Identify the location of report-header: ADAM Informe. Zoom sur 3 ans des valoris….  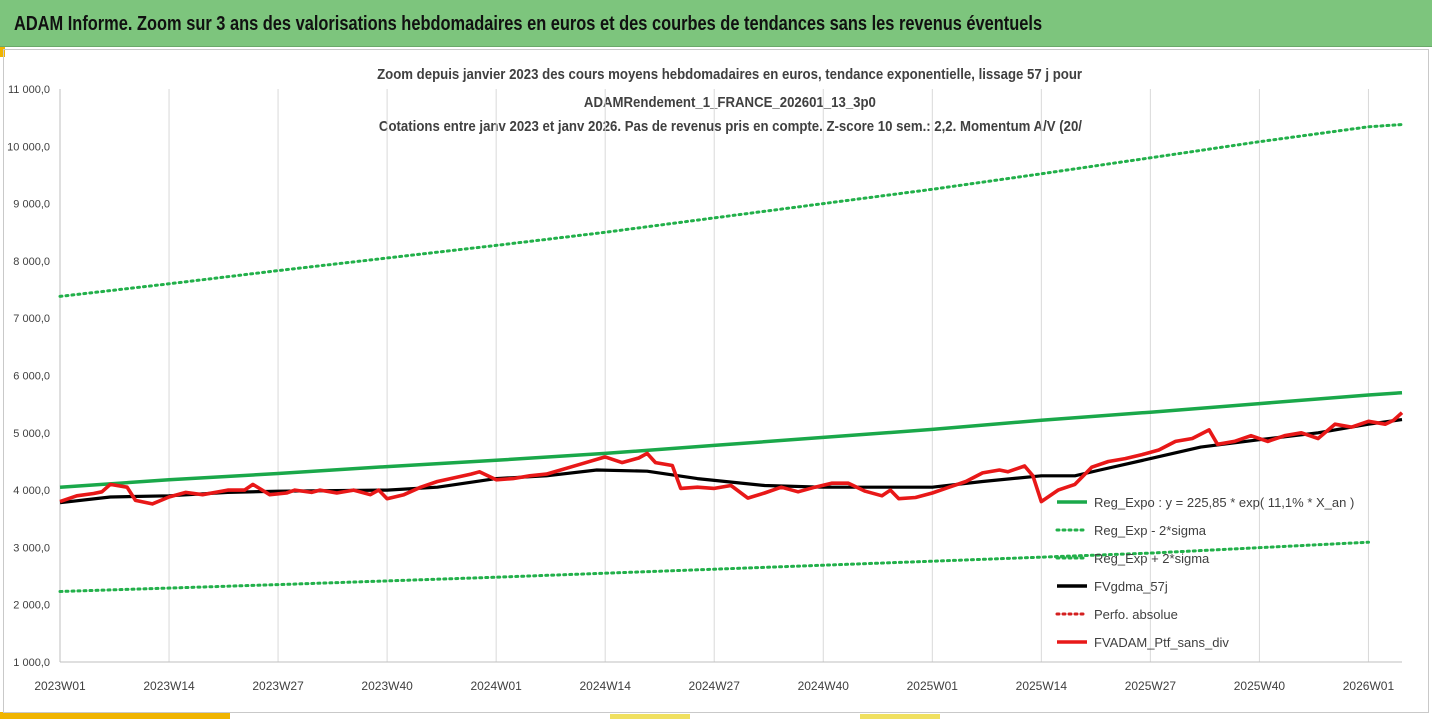
(716, 23).